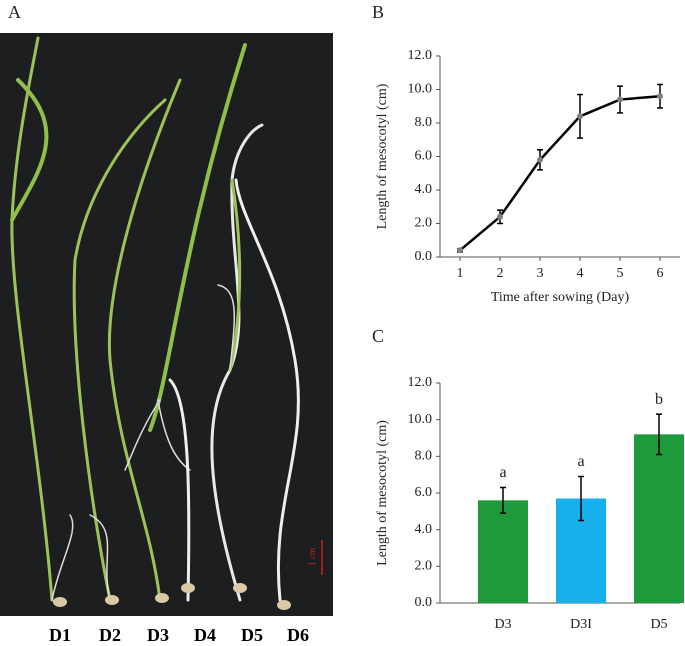  I want to click on panel-label: B, so click(378, 12).